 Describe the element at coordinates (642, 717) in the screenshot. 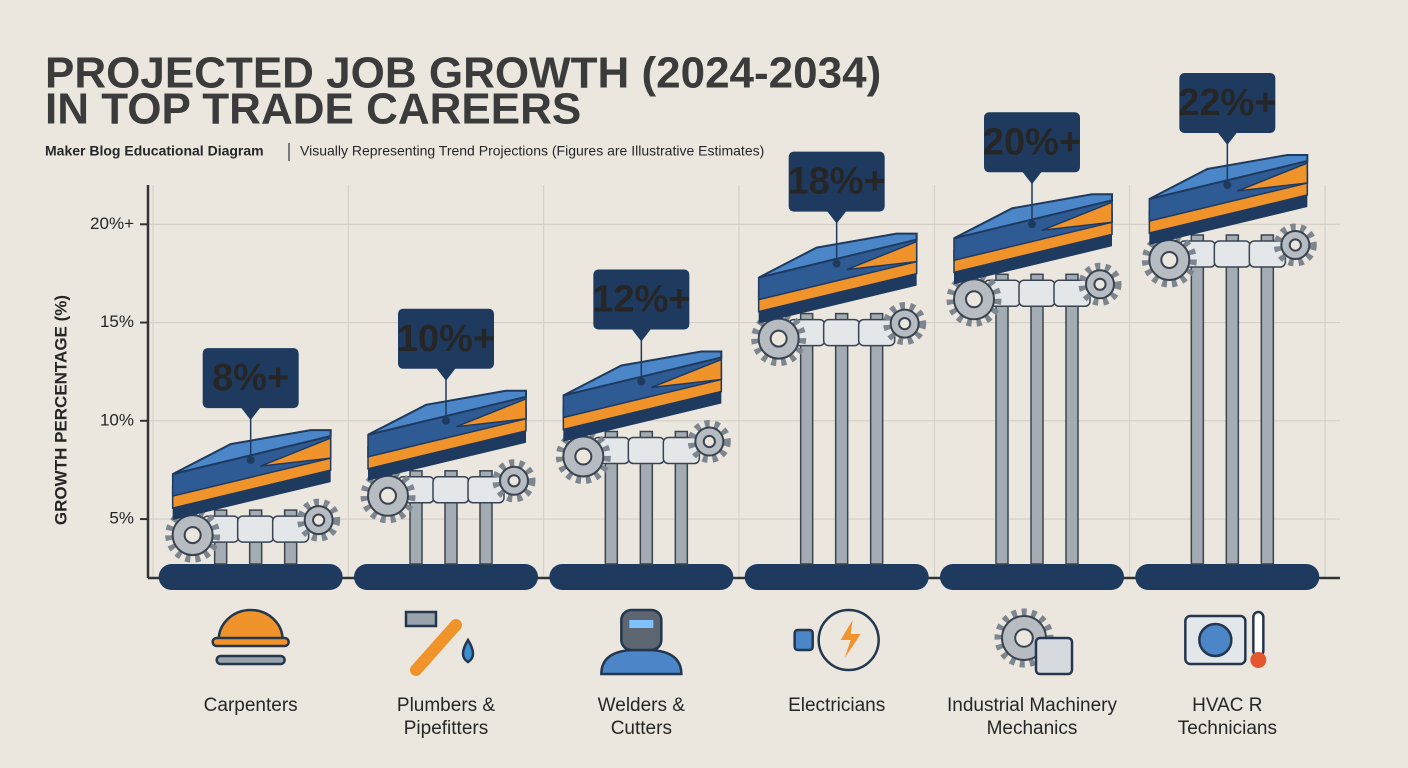

I see `x-tick-label: Welders & Cutters` at that location.